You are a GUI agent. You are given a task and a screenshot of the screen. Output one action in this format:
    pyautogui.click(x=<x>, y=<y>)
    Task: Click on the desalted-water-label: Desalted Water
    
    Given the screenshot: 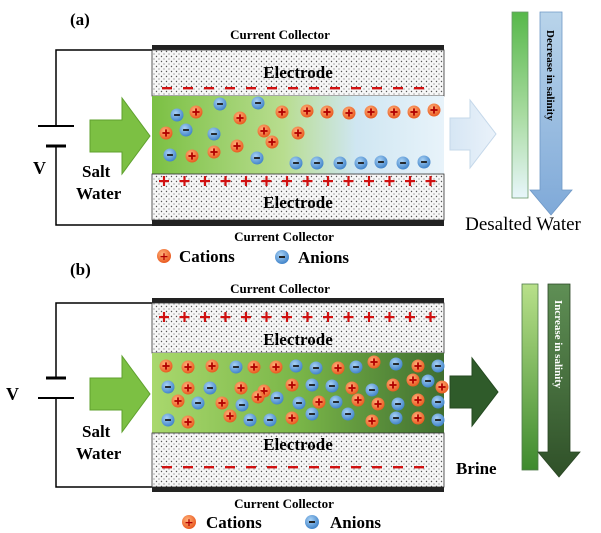 What is the action you would take?
    pyautogui.click(x=523, y=224)
    